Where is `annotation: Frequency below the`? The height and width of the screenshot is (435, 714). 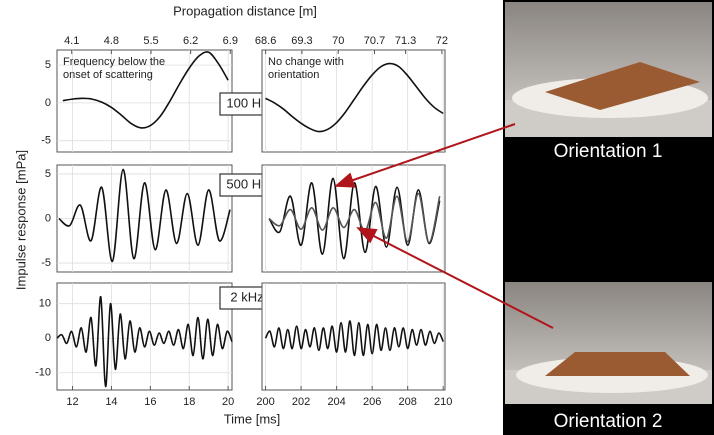 annotation: Frequency below the is located at coordinates (114, 62).